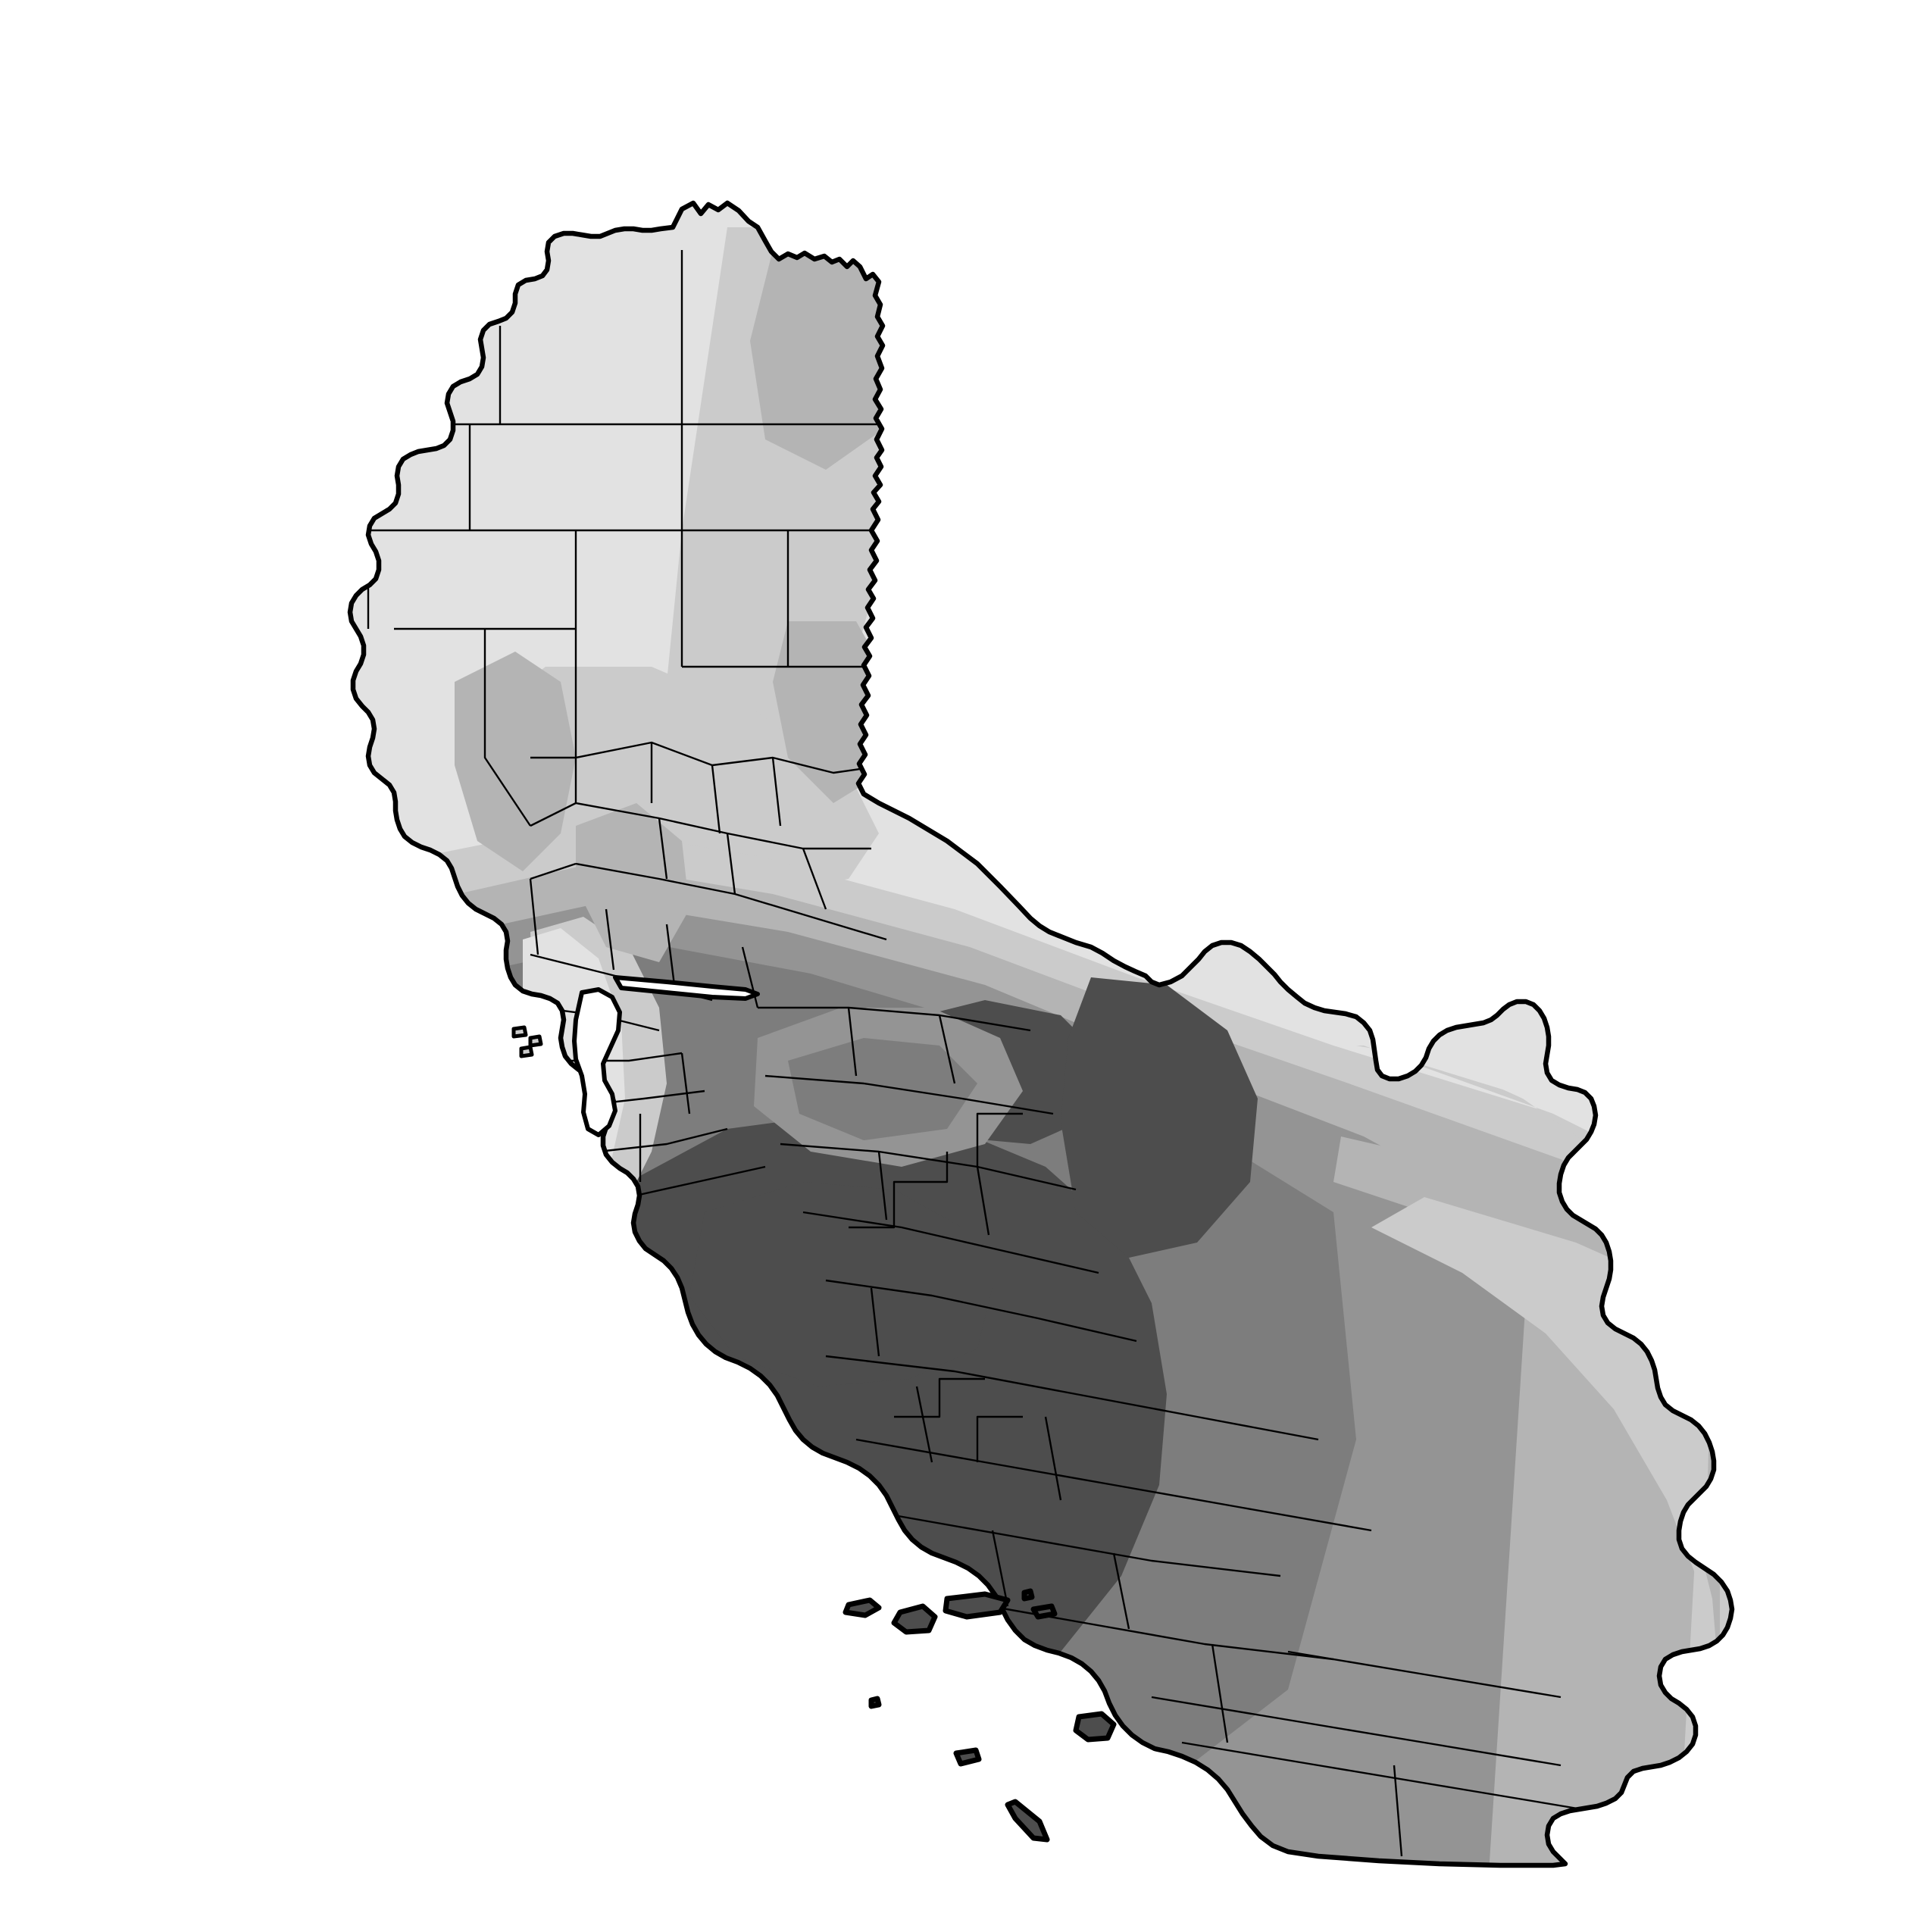 This screenshot has height=1932, width=1932. What do you see at coordinates (632, 883) in the screenshot?
I see `band-d2-nvalley` at bounding box center [632, 883].